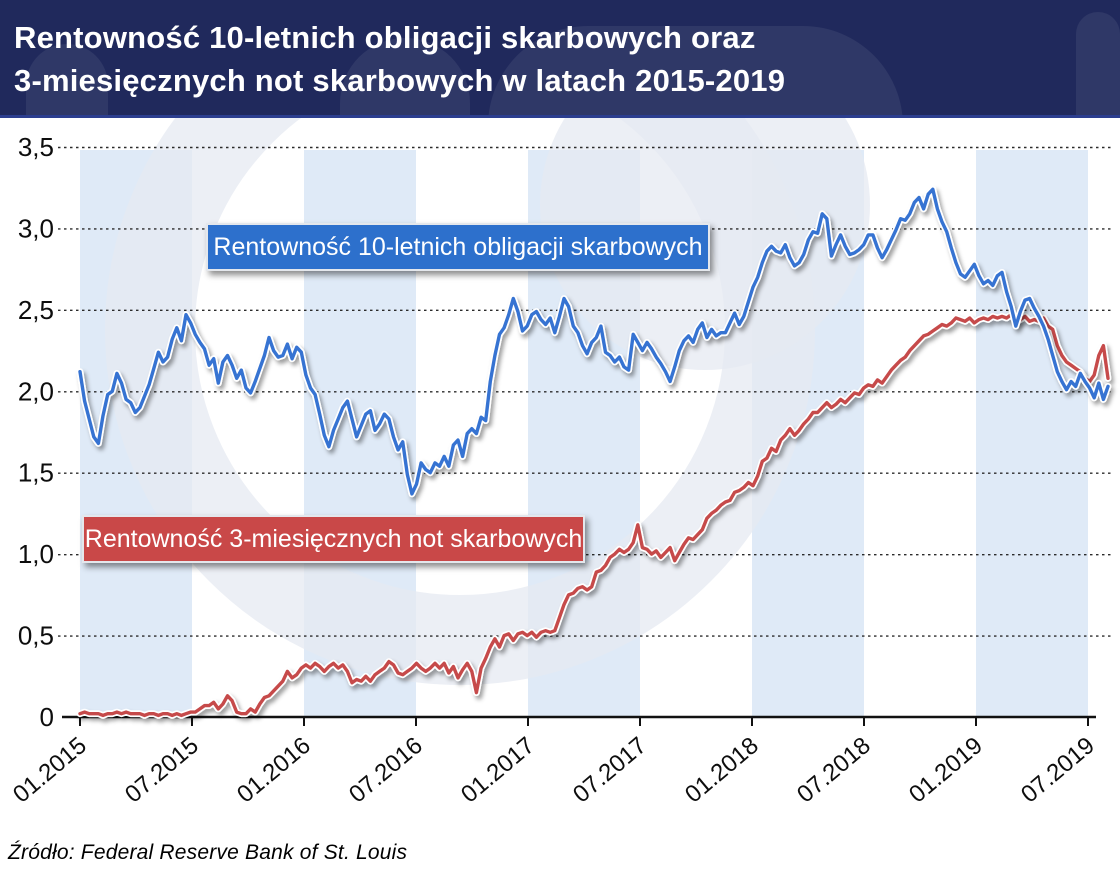  What do you see at coordinates (36, 391) in the screenshot?
I see `y-tick-label: 2,0` at bounding box center [36, 391].